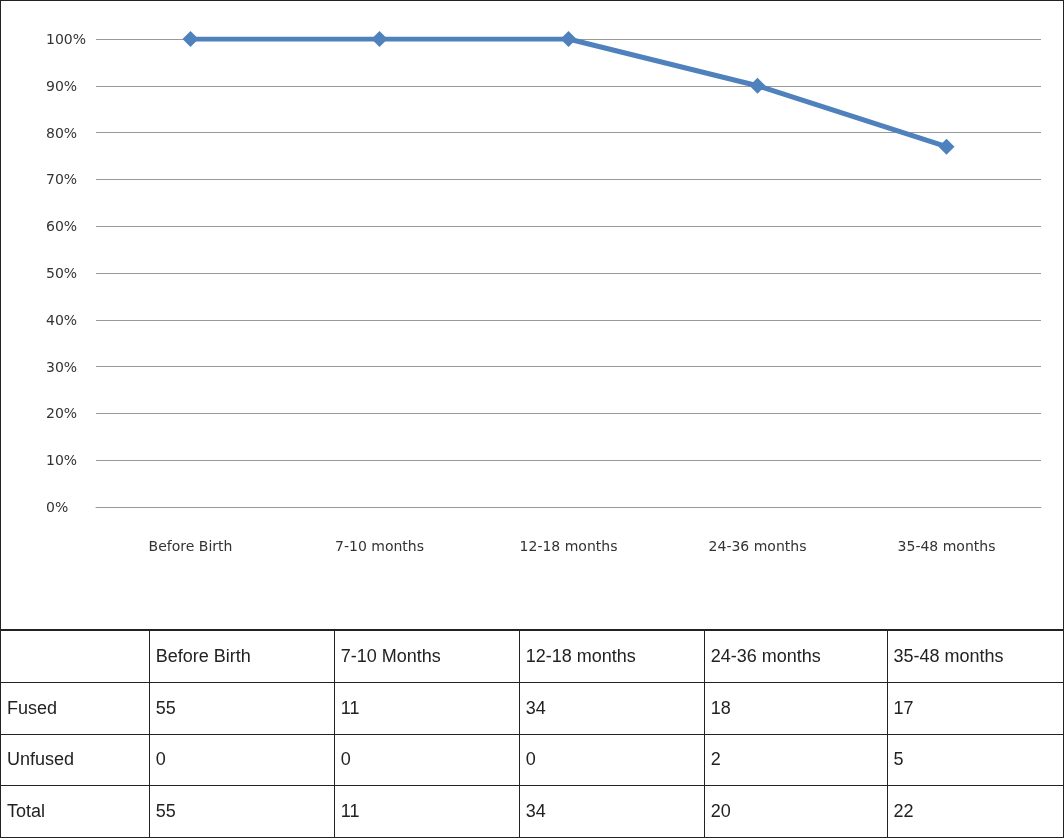 This screenshot has width=1064, height=838. What do you see at coordinates (62, 319) in the screenshot?
I see `y-tick-label: 40%` at bounding box center [62, 319].